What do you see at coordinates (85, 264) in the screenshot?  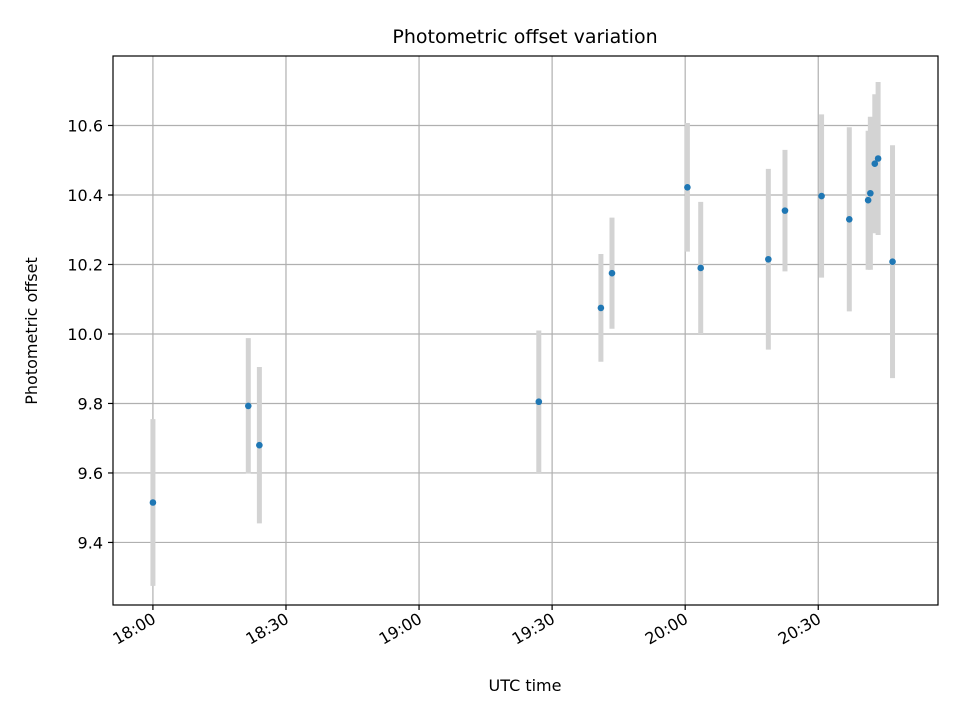 I see `y-tick-label: 10.2` at bounding box center [85, 264].